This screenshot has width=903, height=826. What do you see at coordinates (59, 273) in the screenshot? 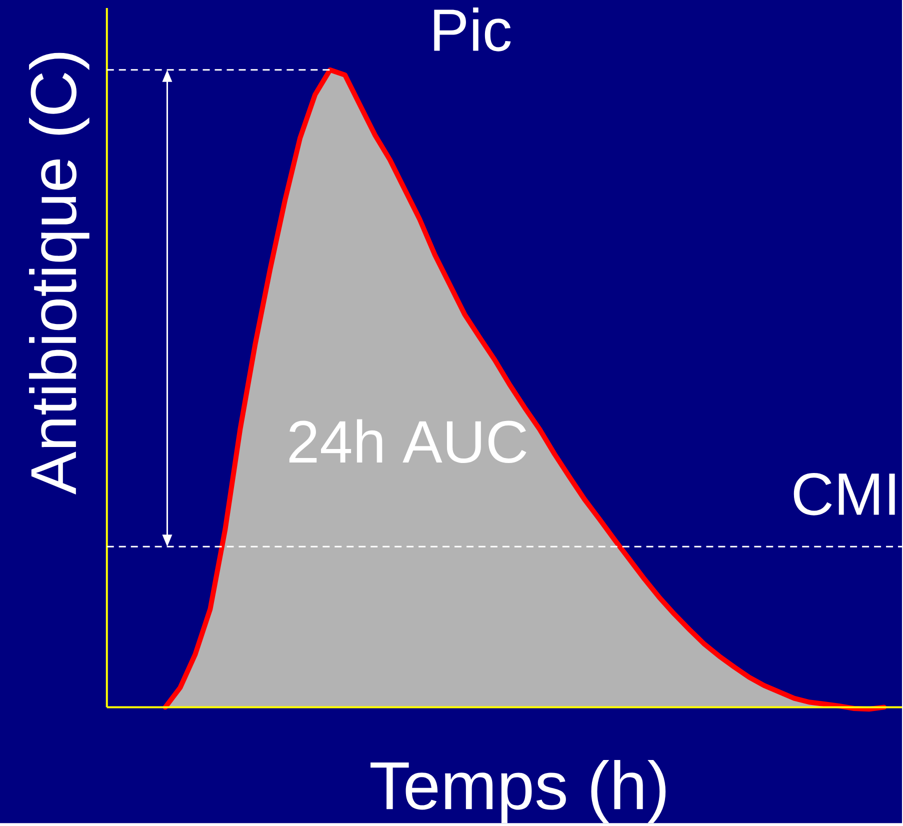
I see `y-axis-title: Antibiotique (C)` at bounding box center [59, 273].